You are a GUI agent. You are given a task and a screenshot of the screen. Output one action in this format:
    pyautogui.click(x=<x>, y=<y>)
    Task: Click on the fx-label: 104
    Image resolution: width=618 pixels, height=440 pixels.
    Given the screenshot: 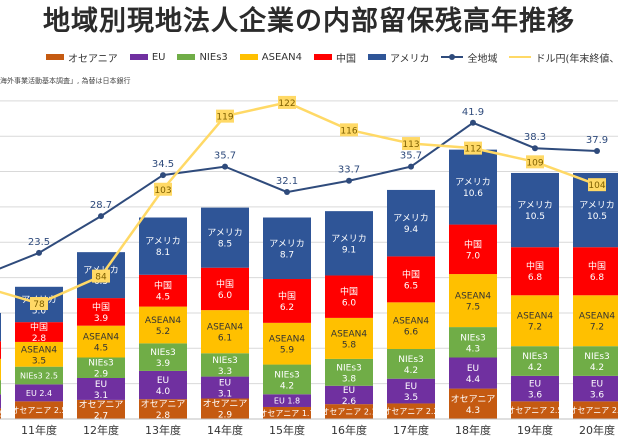 What is the action you would take?
    pyautogui.click(x=596, y=186)
    